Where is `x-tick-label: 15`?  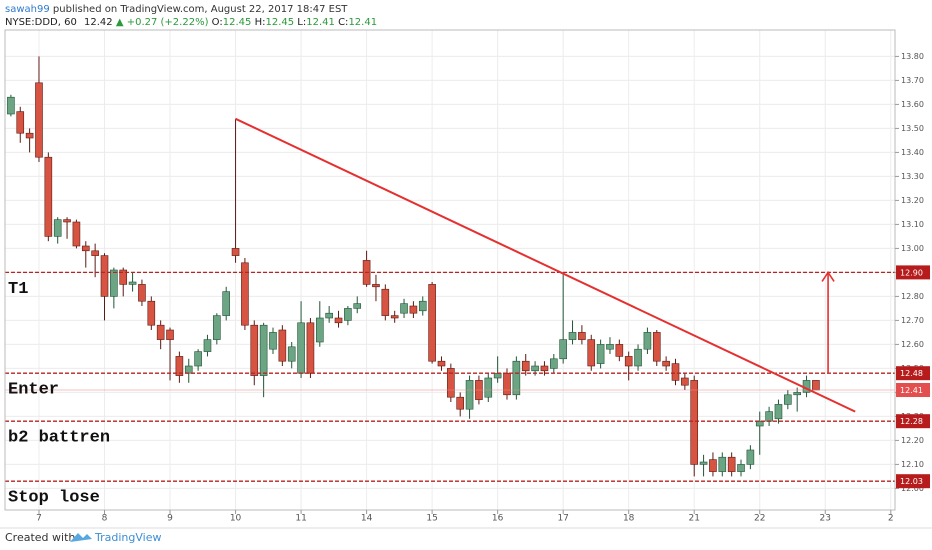
x-tick-label: 15 is located at coordinates (431, 519).